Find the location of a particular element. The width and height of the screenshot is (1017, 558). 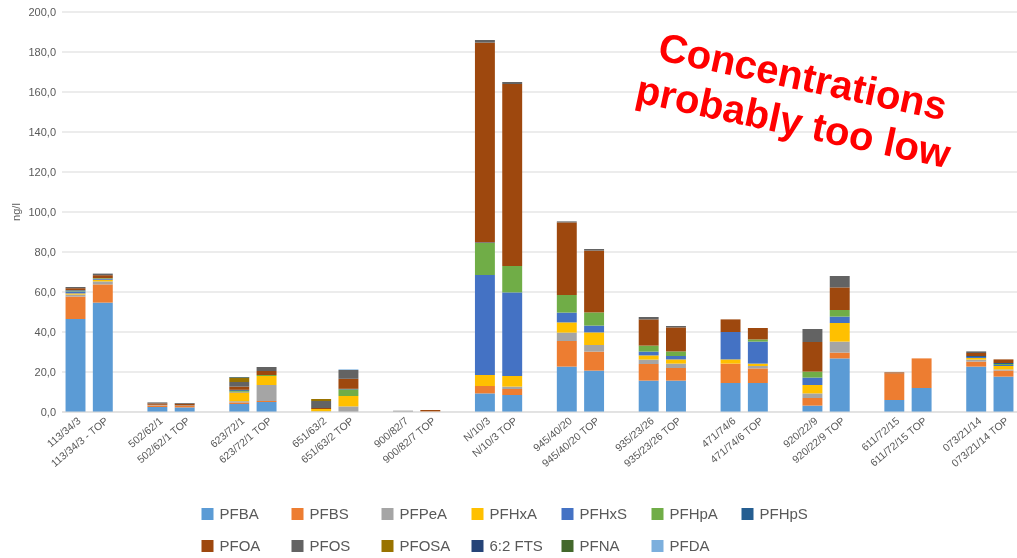

y-tick-label: 180,0 is located at coordinates (42, 51).